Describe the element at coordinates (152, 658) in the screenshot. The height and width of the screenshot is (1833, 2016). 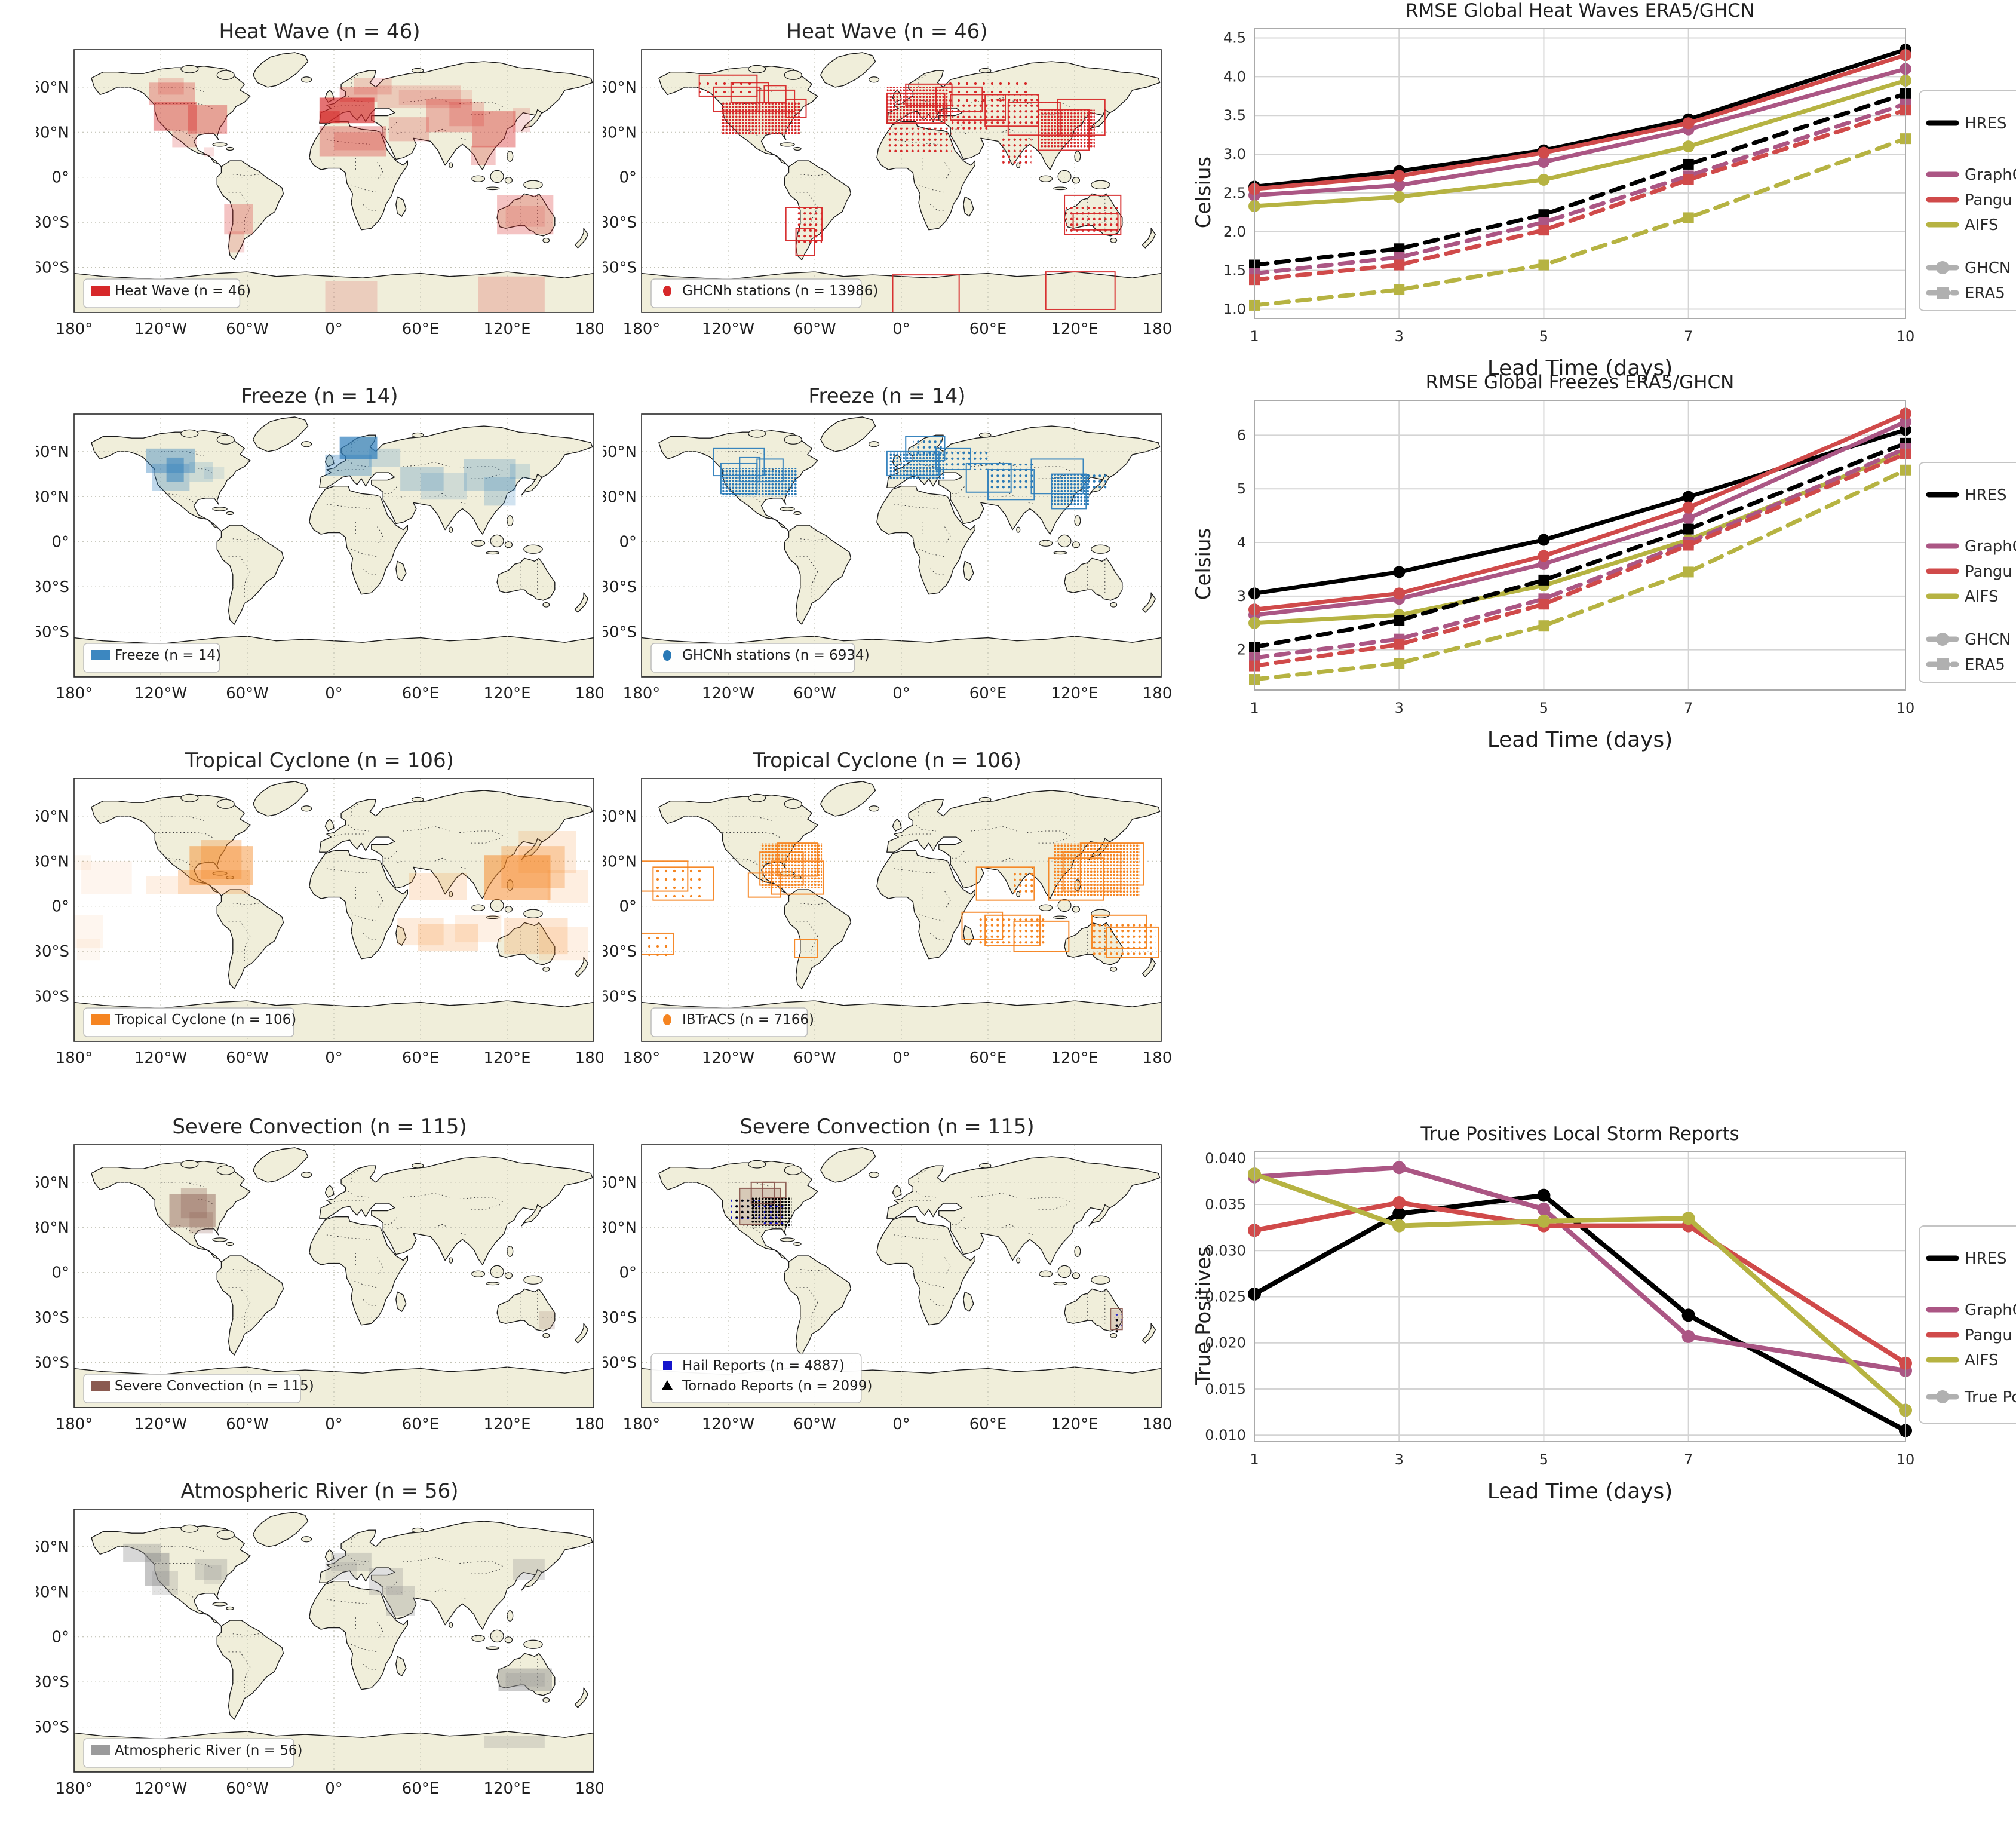
I see `map-legend: Freeze (n = 14)` at that location.